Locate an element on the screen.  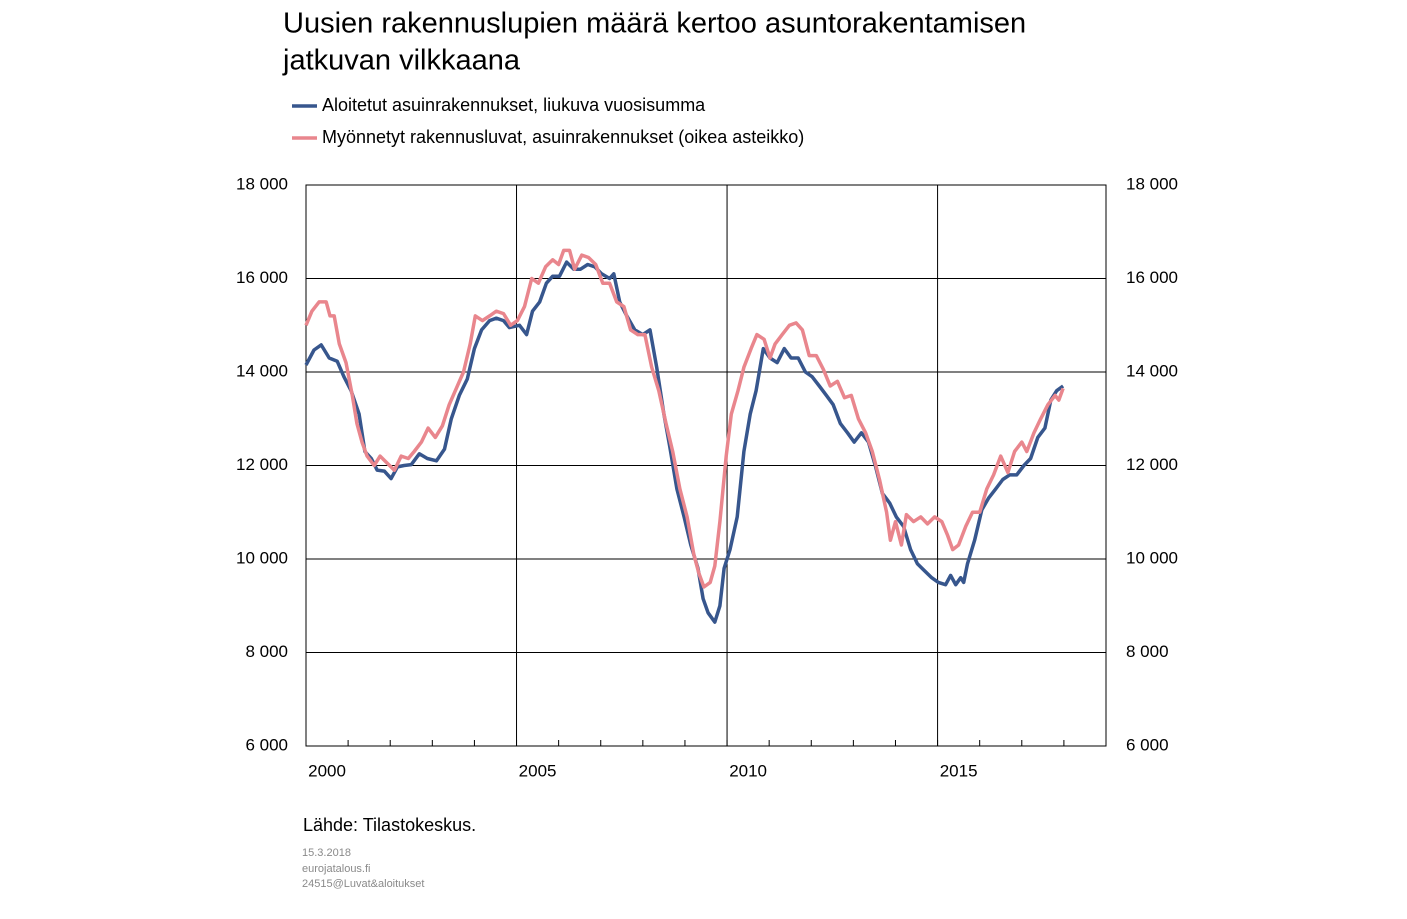
y2-tick-label: 6 000 is located at coordinates (1147, 744).